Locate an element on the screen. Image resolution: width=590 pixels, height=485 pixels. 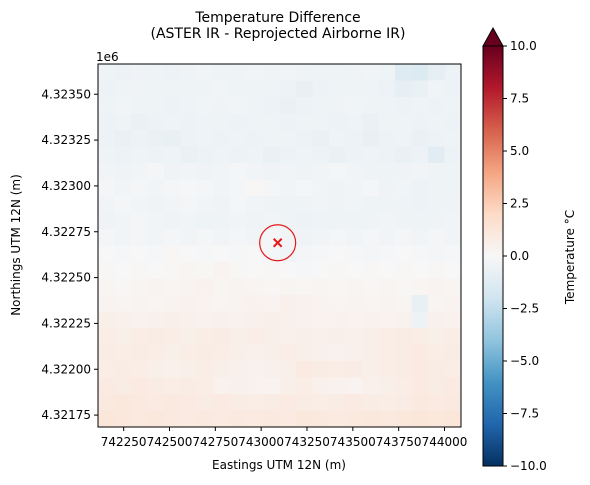
colorbar-label: Temperature °C is located at coordinates (570, 257).